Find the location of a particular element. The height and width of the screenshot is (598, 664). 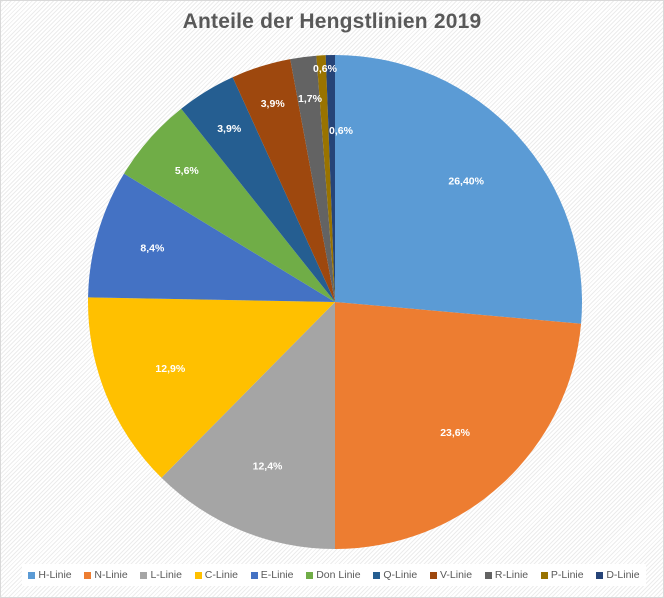

pie-slice-d-linie is located at coordinates (330, 178).